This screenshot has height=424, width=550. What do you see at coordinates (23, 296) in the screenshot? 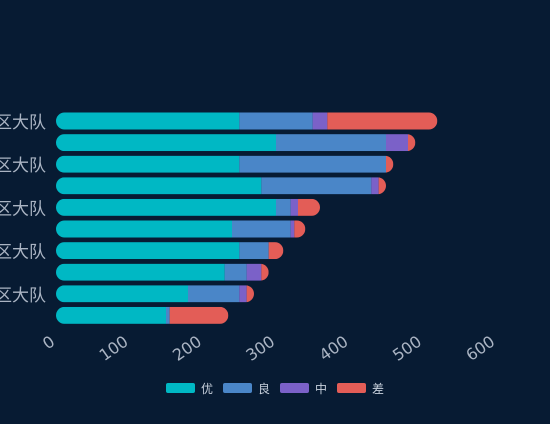
I see `category-label-8: 区大队` at bounding box center [23, 296].